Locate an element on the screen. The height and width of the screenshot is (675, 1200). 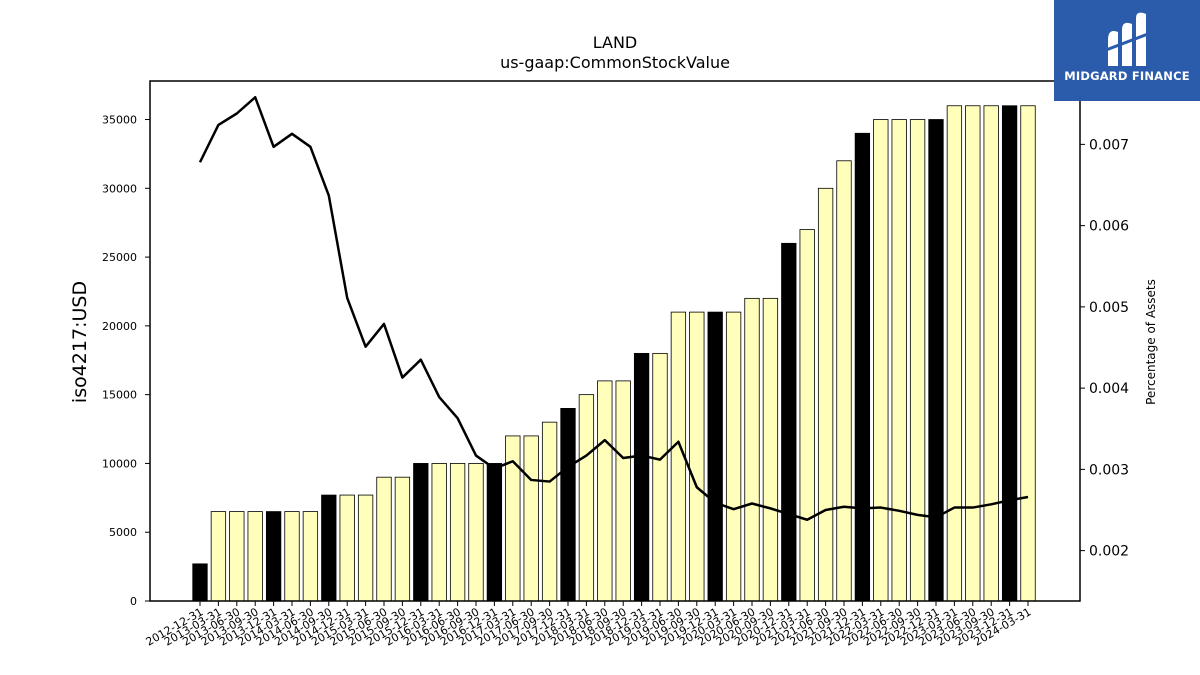
logo-text: MIDGARD FINANCE is located at coordinates (1127, 76).